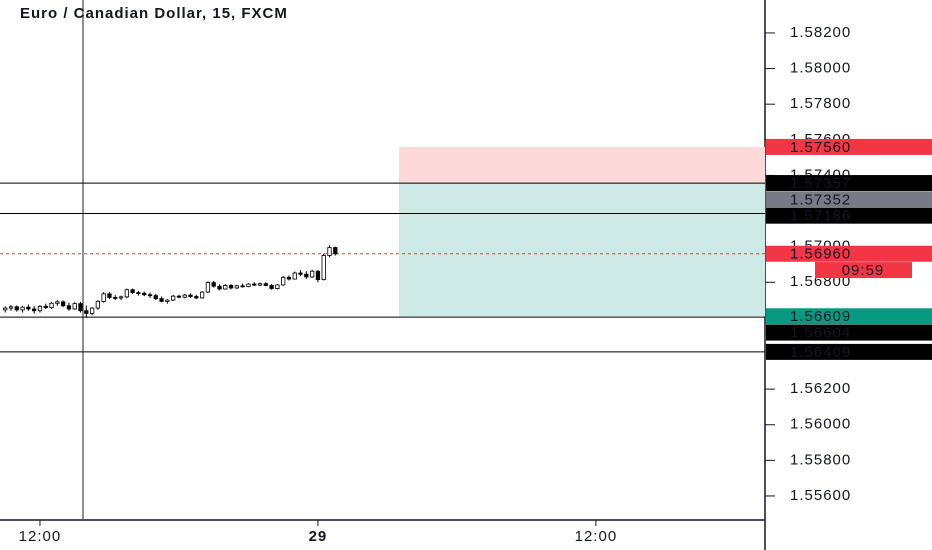 The width and height of the screenshot is (932, 550). What do you see at coordinates (820, 254) in the screenshot?
I see `price-label: 1.56960` at bounding box center [820, 254].